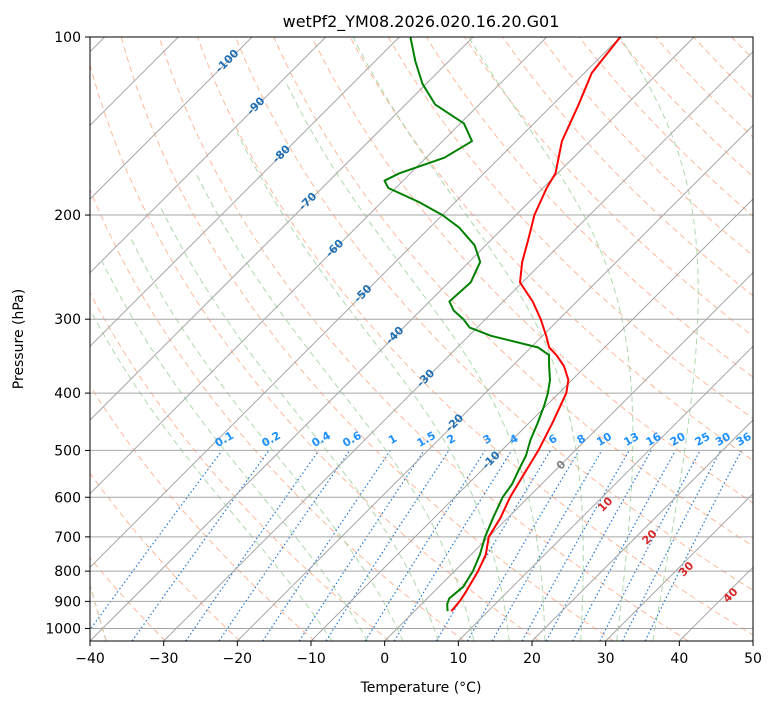 The height and width of the screenshot is (708, 775). I want to click on y-tick-label: 300, so click(67, 320).